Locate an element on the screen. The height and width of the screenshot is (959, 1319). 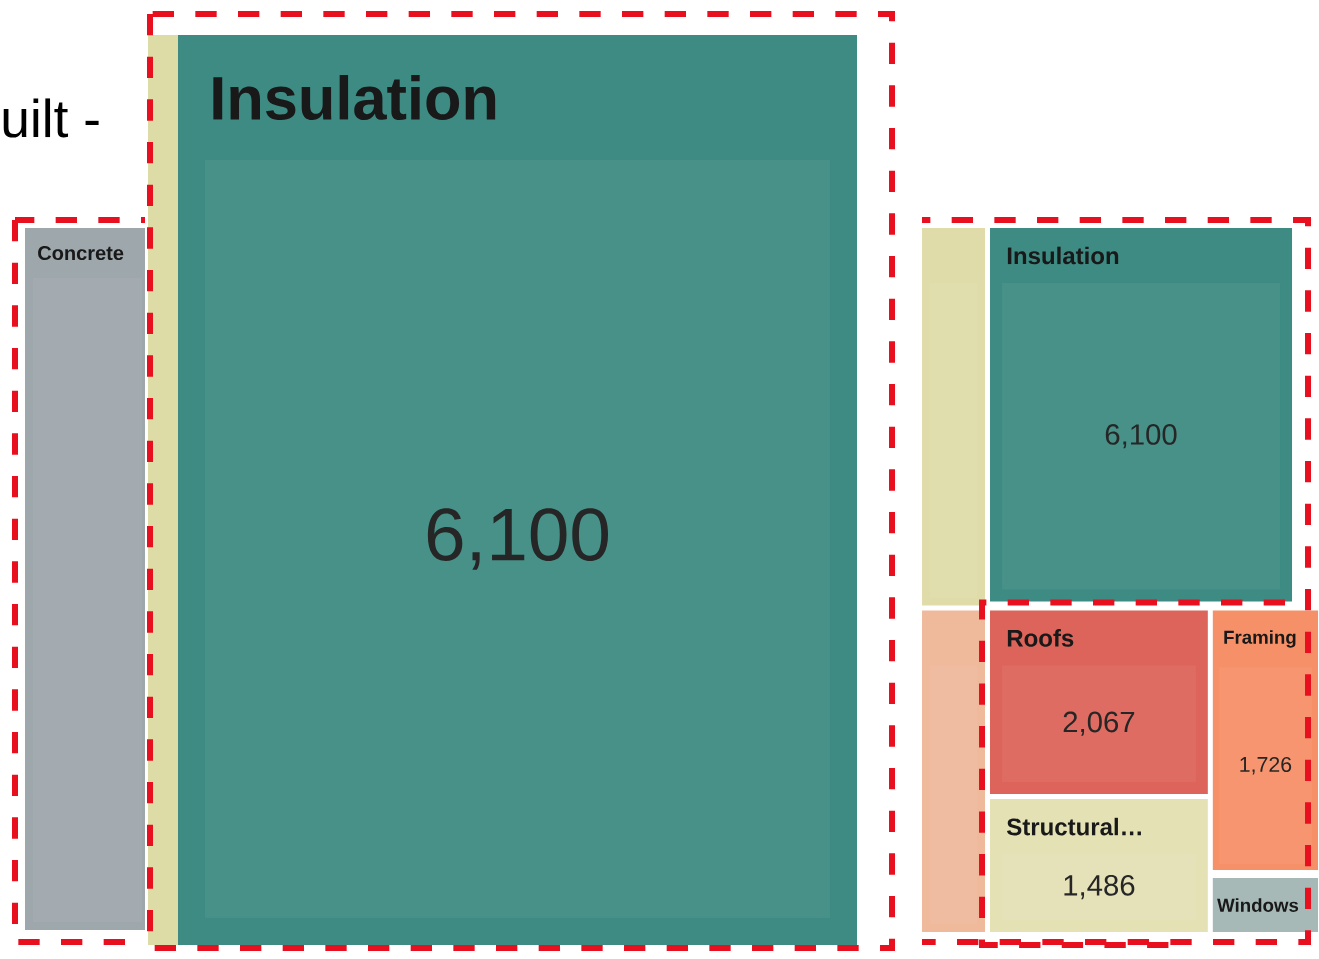
category-label: Roofs is located at coordinates (1040, 638).